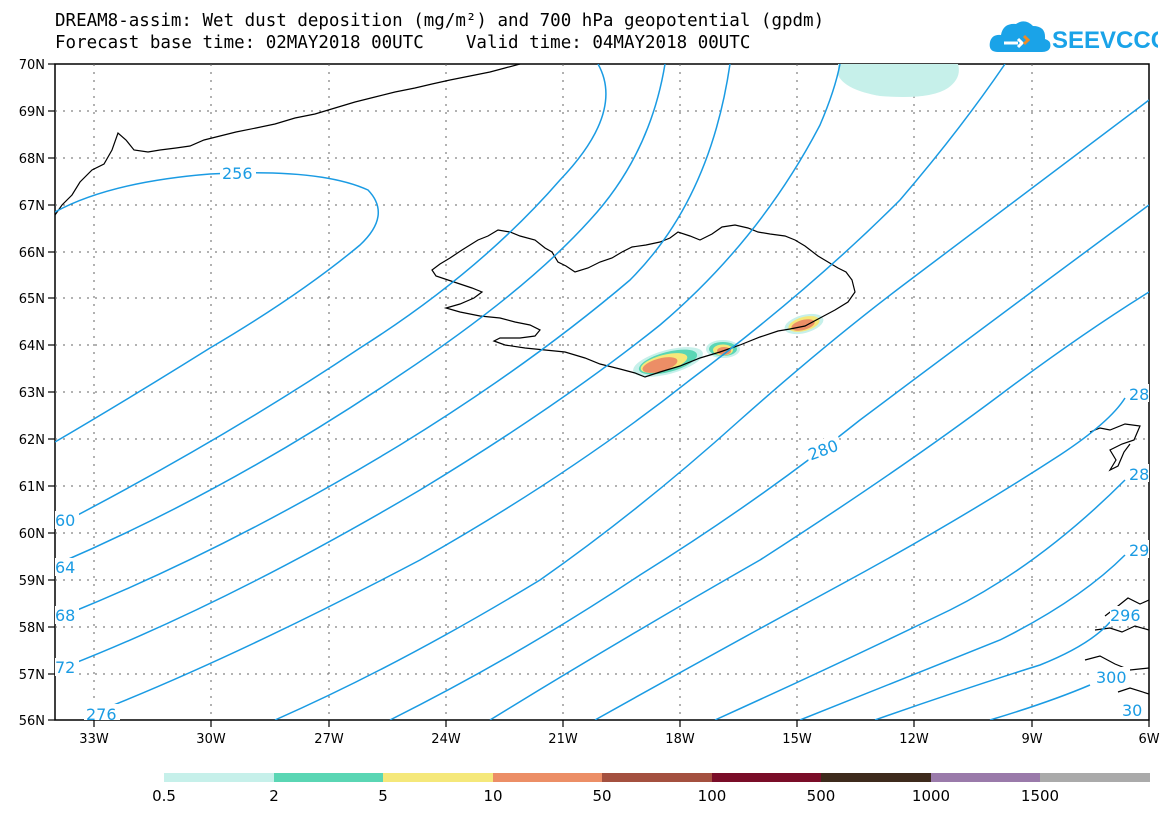  What do you see at coordinates (446, 739) in the screenshot?
I see `lon-label: 24W` at bounding box center [446, 739].